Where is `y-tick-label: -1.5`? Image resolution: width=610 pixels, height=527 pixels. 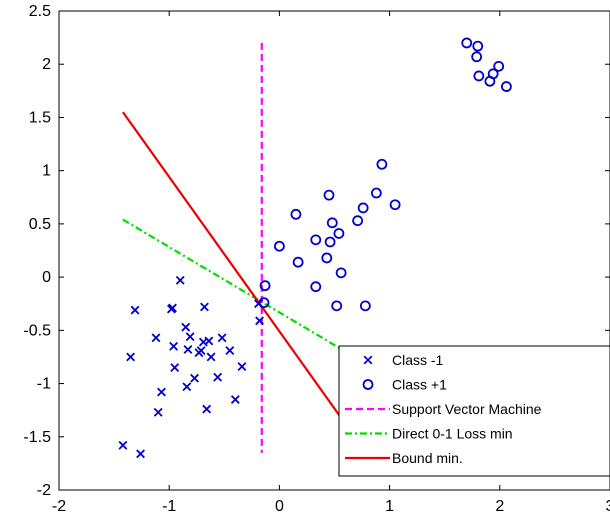
y-tick-label: -1.5 is located at coordinates (37, 437).